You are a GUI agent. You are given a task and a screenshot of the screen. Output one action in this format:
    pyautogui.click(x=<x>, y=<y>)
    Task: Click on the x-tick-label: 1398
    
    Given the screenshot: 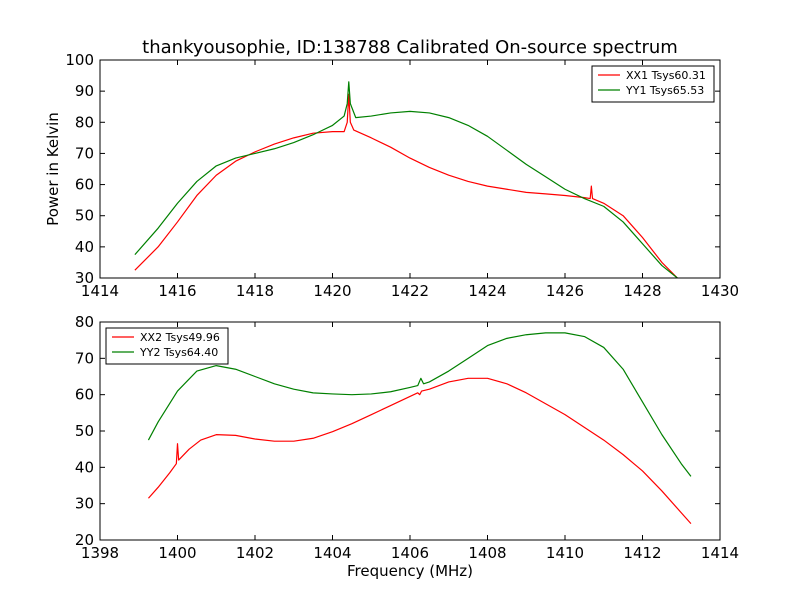 What is the action you would take?
    pyautogui.click(x=100, y=553)
    